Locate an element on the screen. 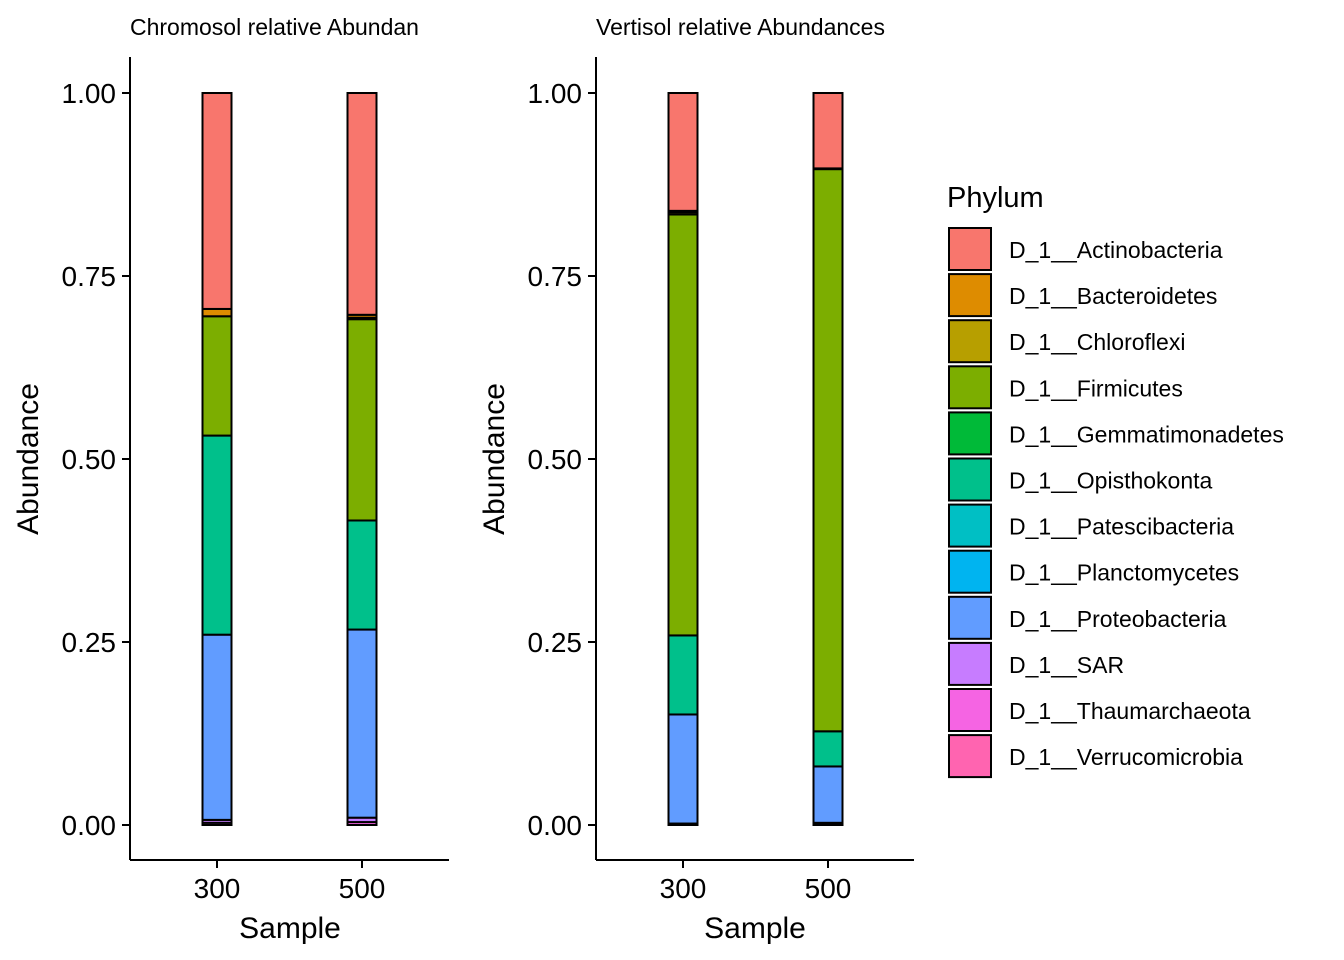  legend-key-d-1-opisthokonta is located at coordinates (970, 479).